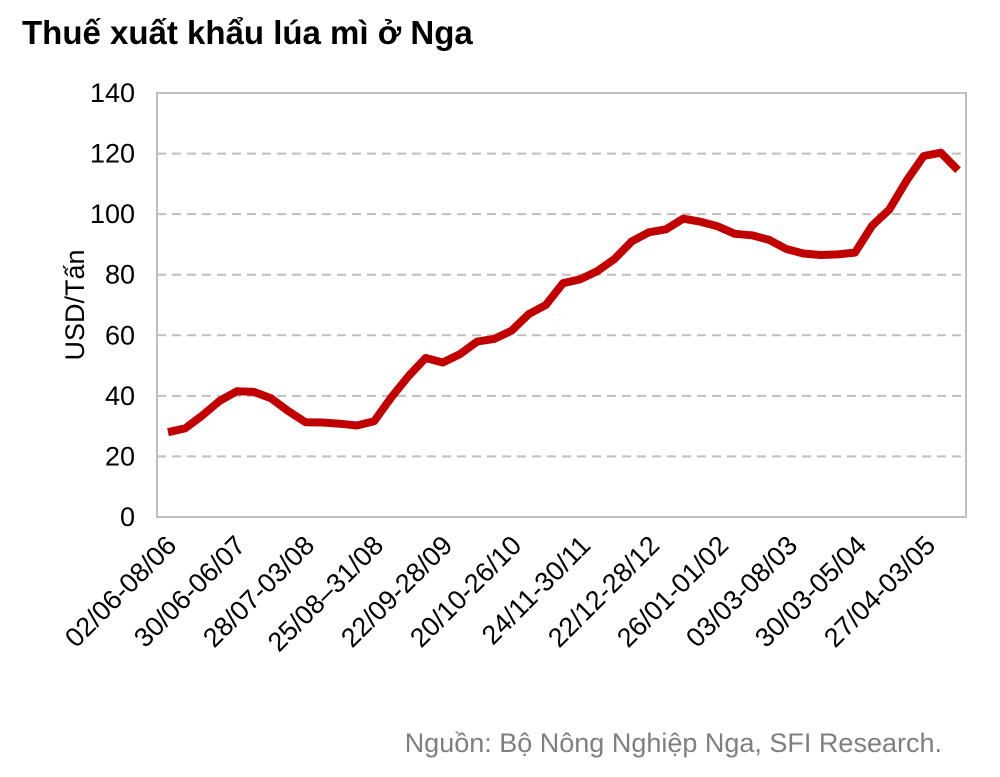  I want to click on y-tick-label: 0, so click(127, 517).